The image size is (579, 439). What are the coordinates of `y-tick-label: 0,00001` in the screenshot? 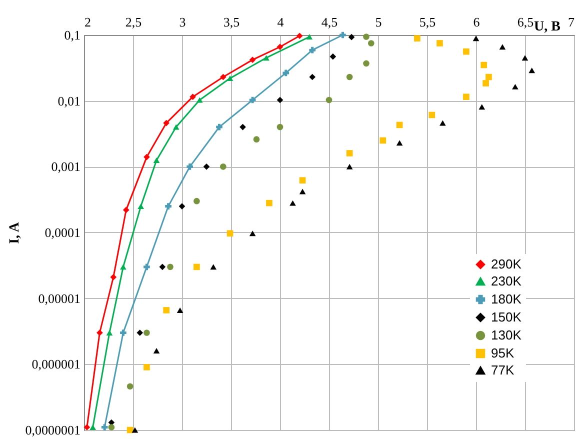 It's located at (59, 298).